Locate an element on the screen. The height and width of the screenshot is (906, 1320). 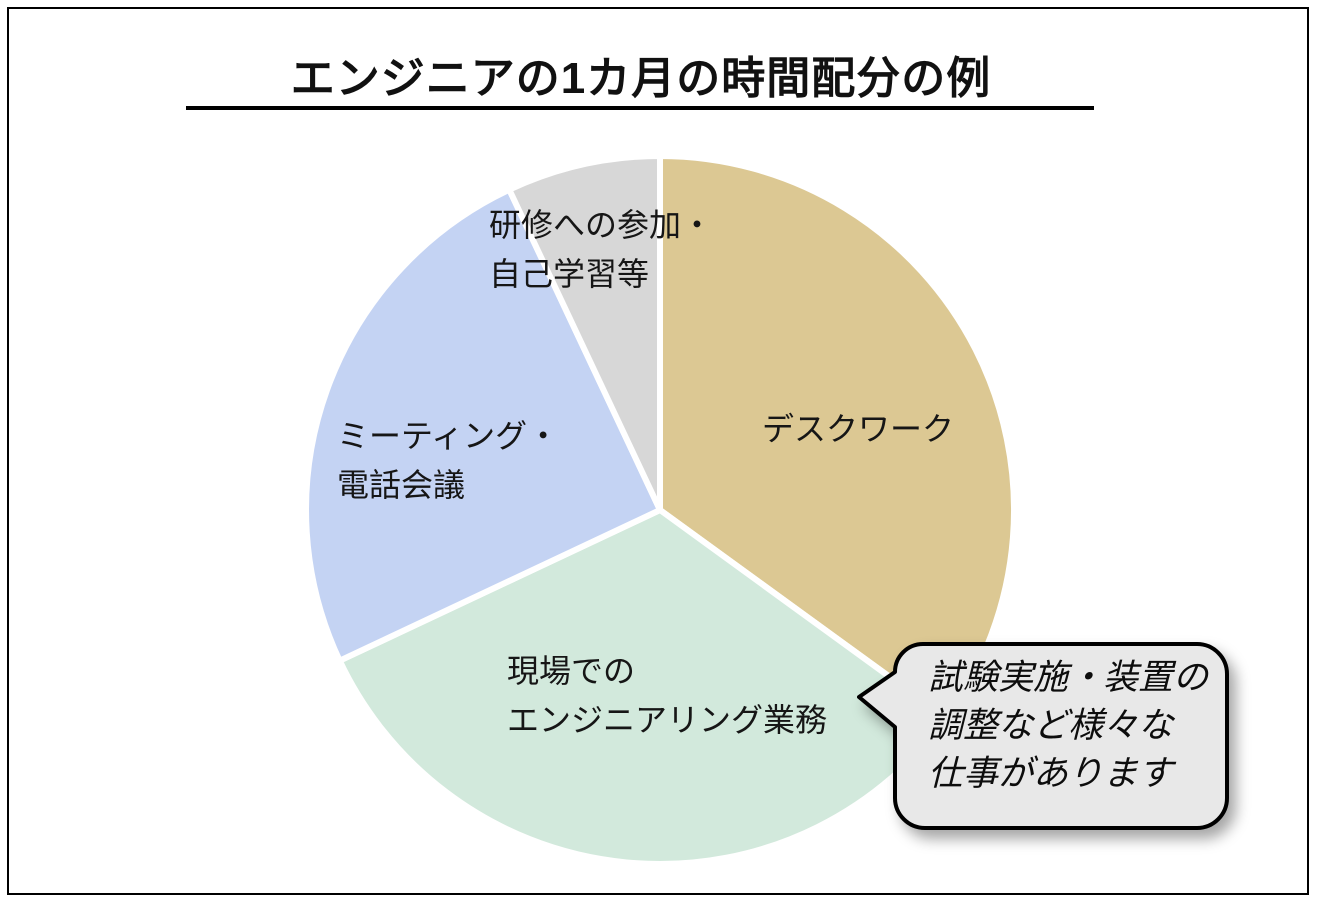
title-underline-rule is located at coordinates (640, 108).